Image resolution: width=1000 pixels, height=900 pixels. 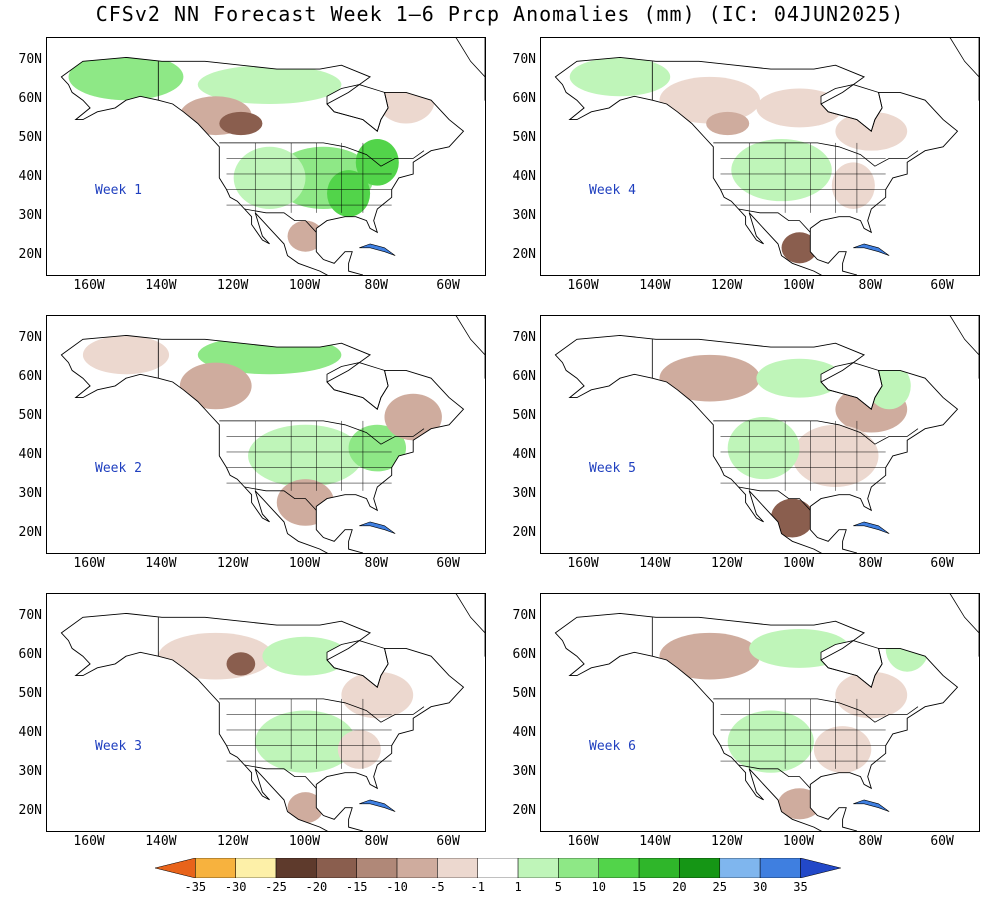 What do you see at coordinates (477, 887) in the screenshot?
I see `colorbar-tick-label: -1` at bounding box center [477, 887].